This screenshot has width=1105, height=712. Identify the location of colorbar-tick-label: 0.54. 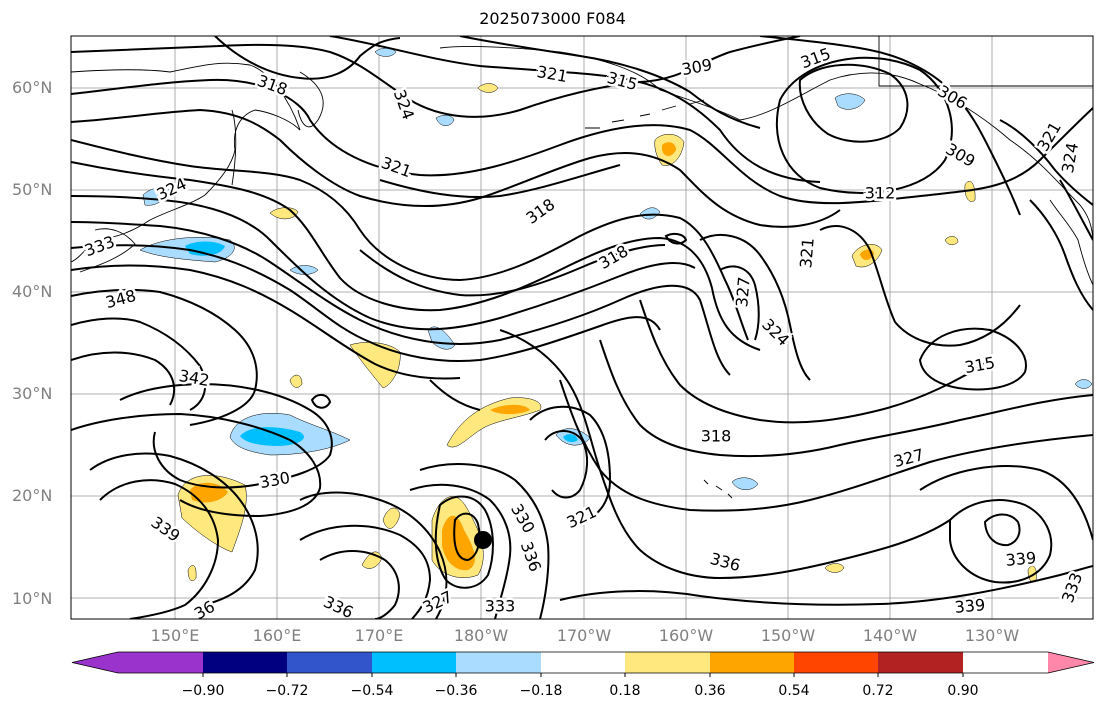
(794, 691).